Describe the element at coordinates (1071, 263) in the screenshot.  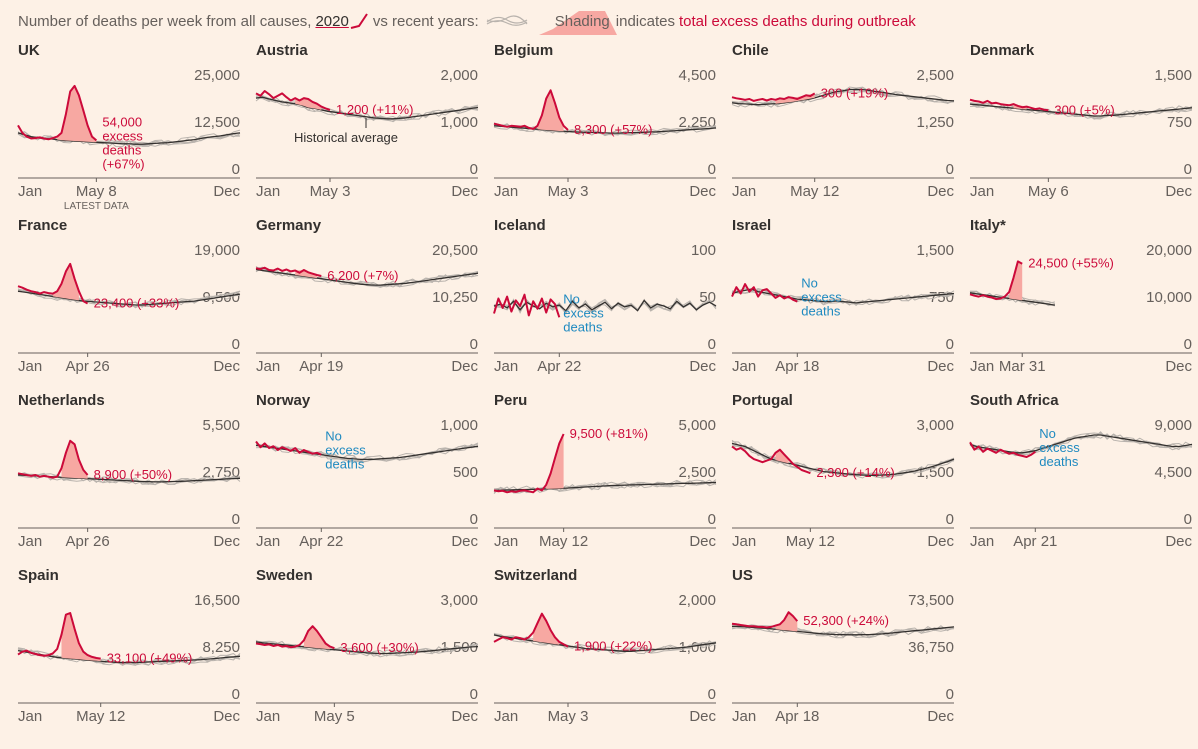
I see `excess-annotation: 24,500 (+55%)` at that location.